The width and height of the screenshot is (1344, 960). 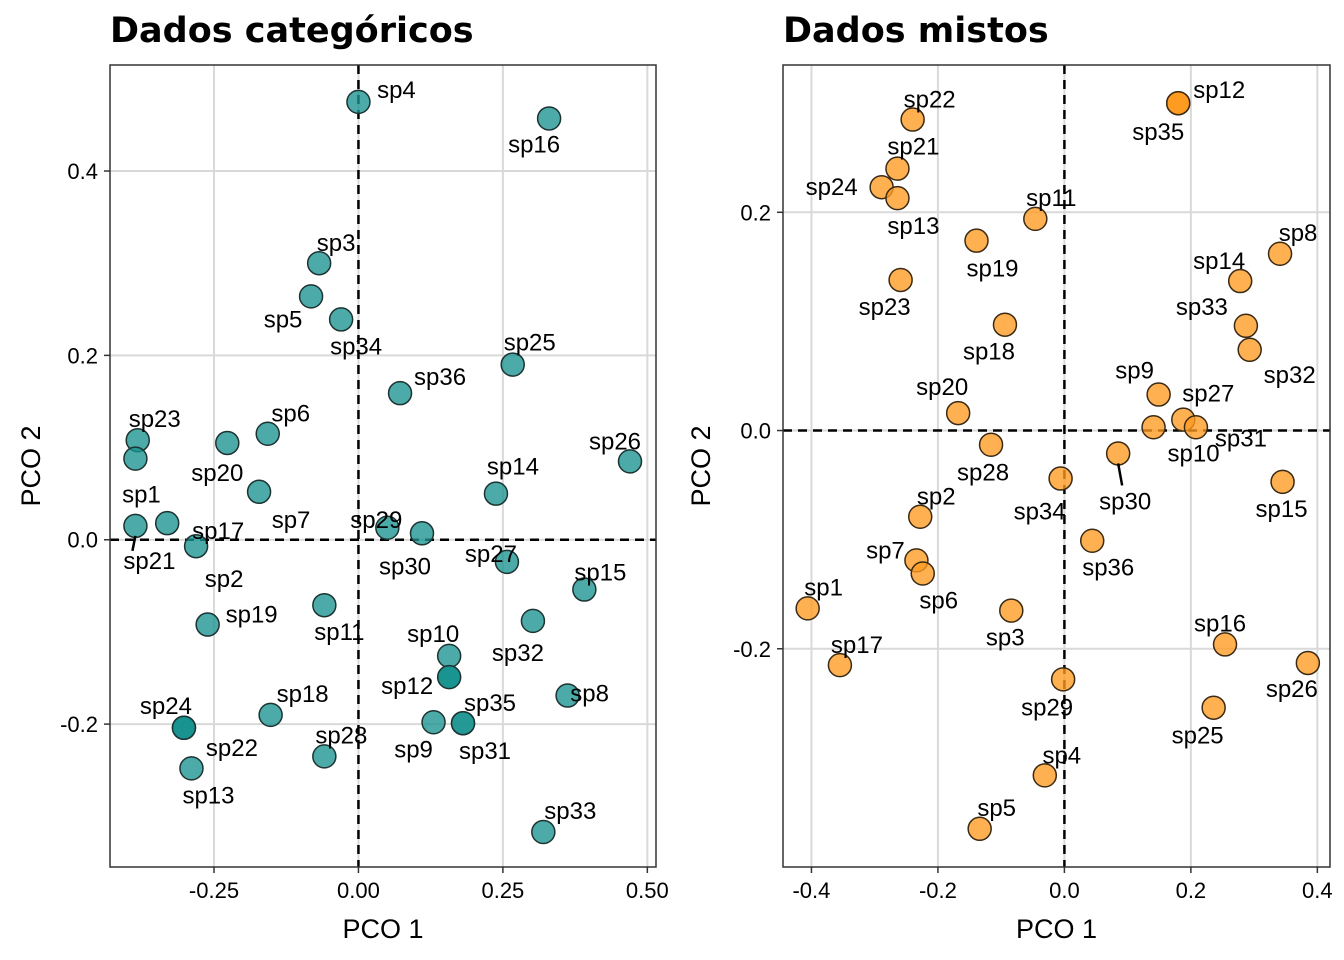 What do you see at coordinates (1220, 623) in the screenshot?
I see `point-label: sp16` at bounding box center [1220, 623].